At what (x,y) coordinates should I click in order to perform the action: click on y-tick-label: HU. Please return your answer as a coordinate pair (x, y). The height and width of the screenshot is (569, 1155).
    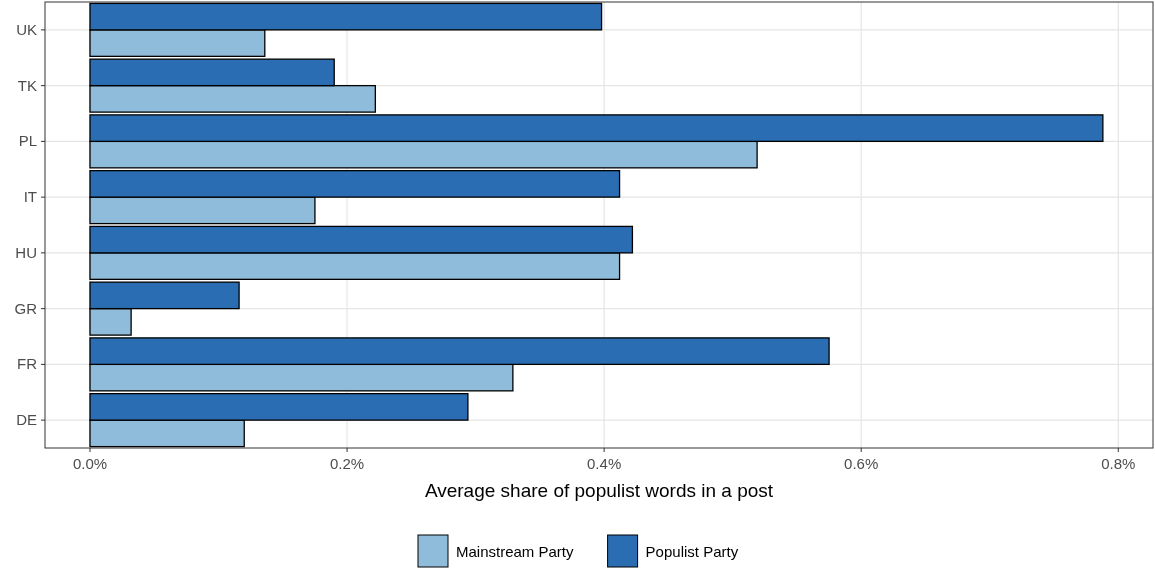
    Looking at the image, I should click on (26, 252).